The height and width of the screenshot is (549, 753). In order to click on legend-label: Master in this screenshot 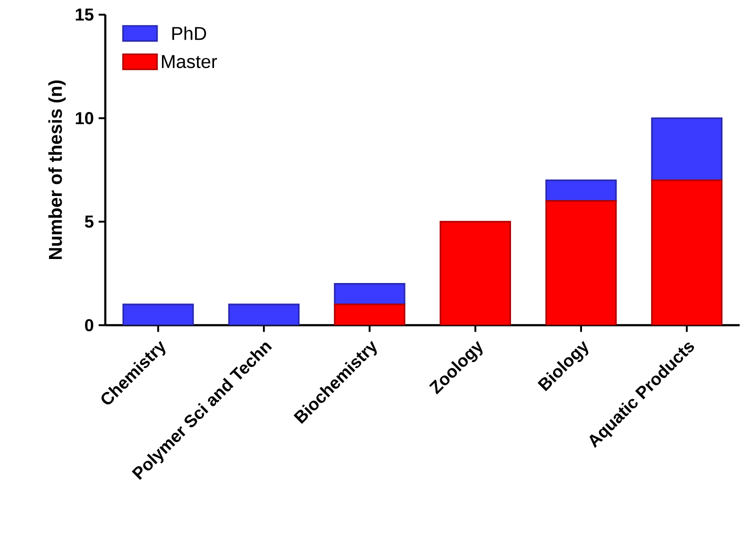, I will do `click(189, 61)`.